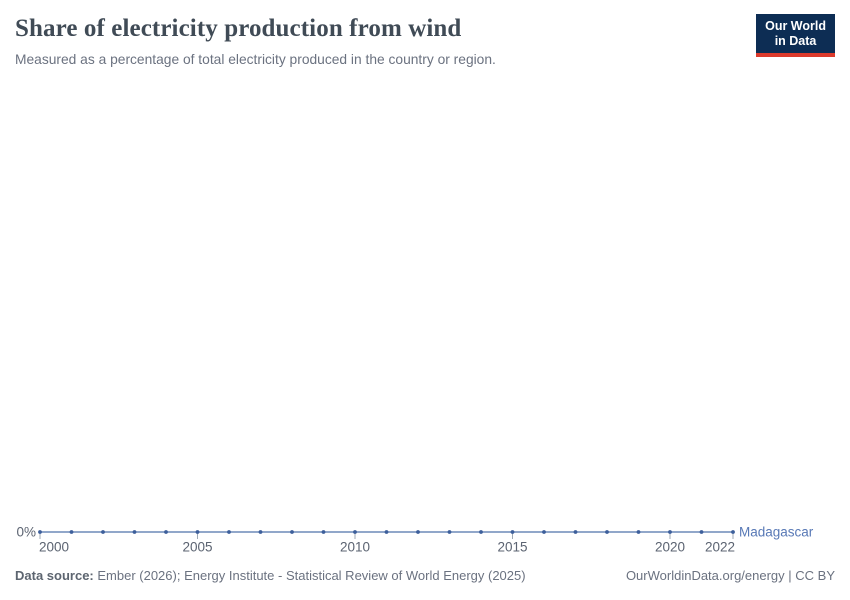  Describe the element at coordinates (512, 547) in the screenshot. I see `x-axis-label: 2015` at that location.